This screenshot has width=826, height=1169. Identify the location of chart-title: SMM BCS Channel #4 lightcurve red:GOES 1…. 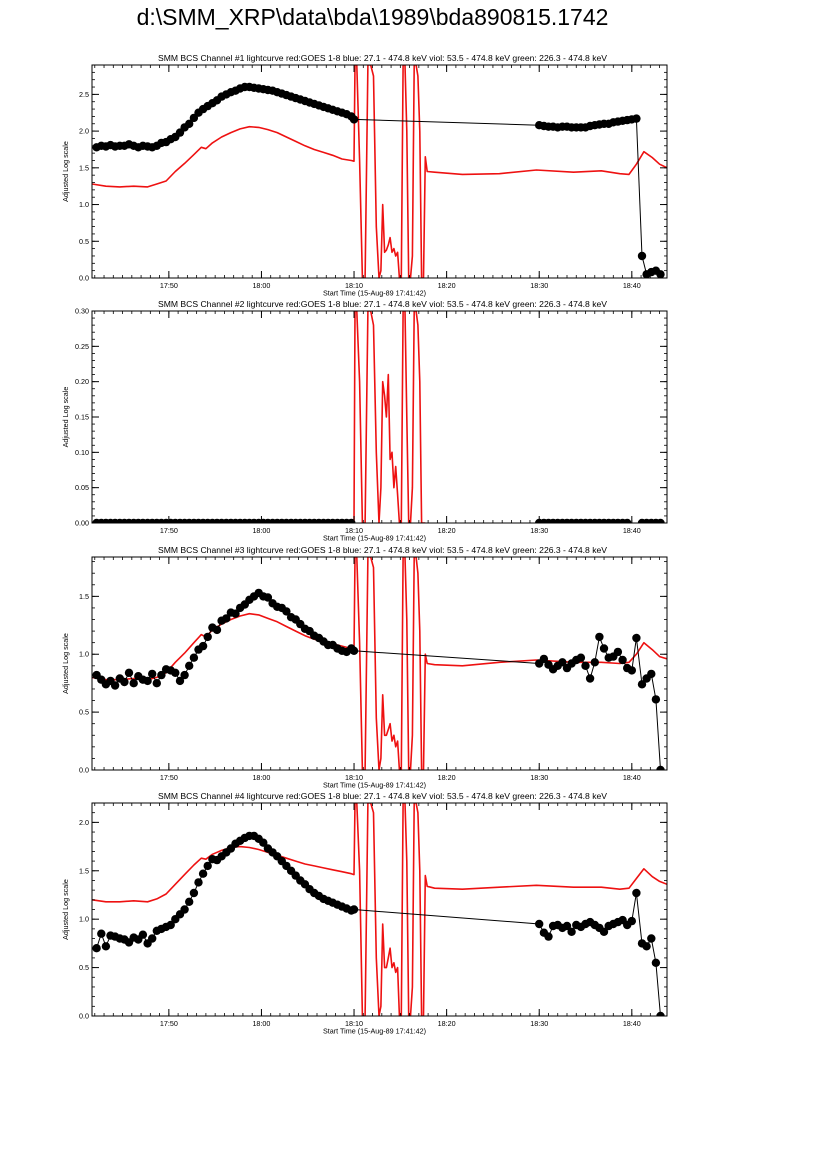
(382, 796).